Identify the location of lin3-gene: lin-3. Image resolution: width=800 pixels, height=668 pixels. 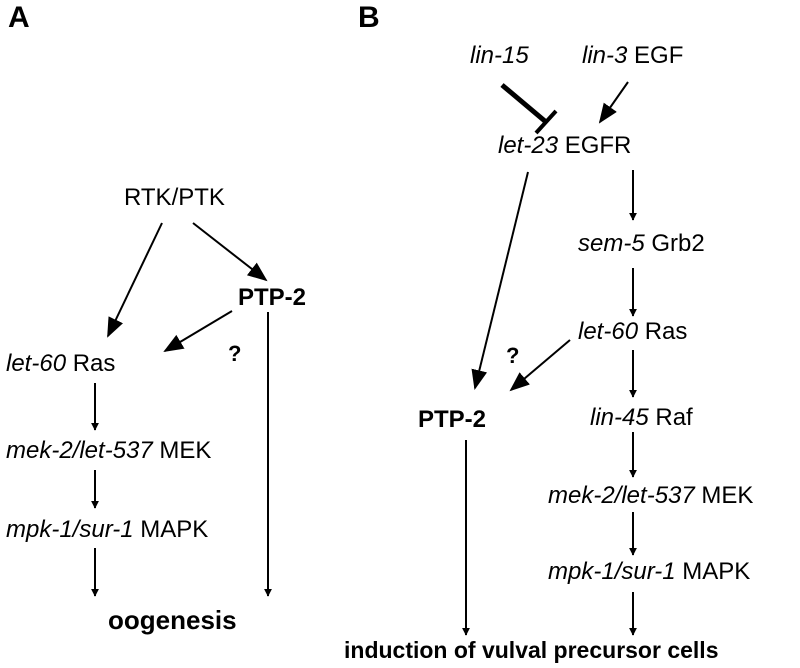
(605, 55).